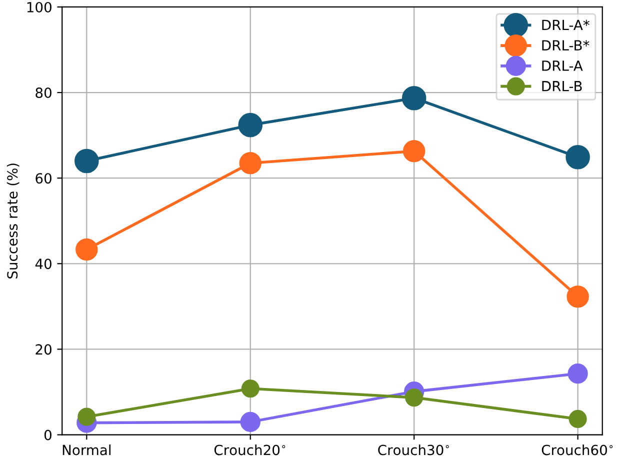  What do you see at coordinates (562, 65) in the screenshot?
I see `legend-label: DRL-A` at bounding box center [562, 65].